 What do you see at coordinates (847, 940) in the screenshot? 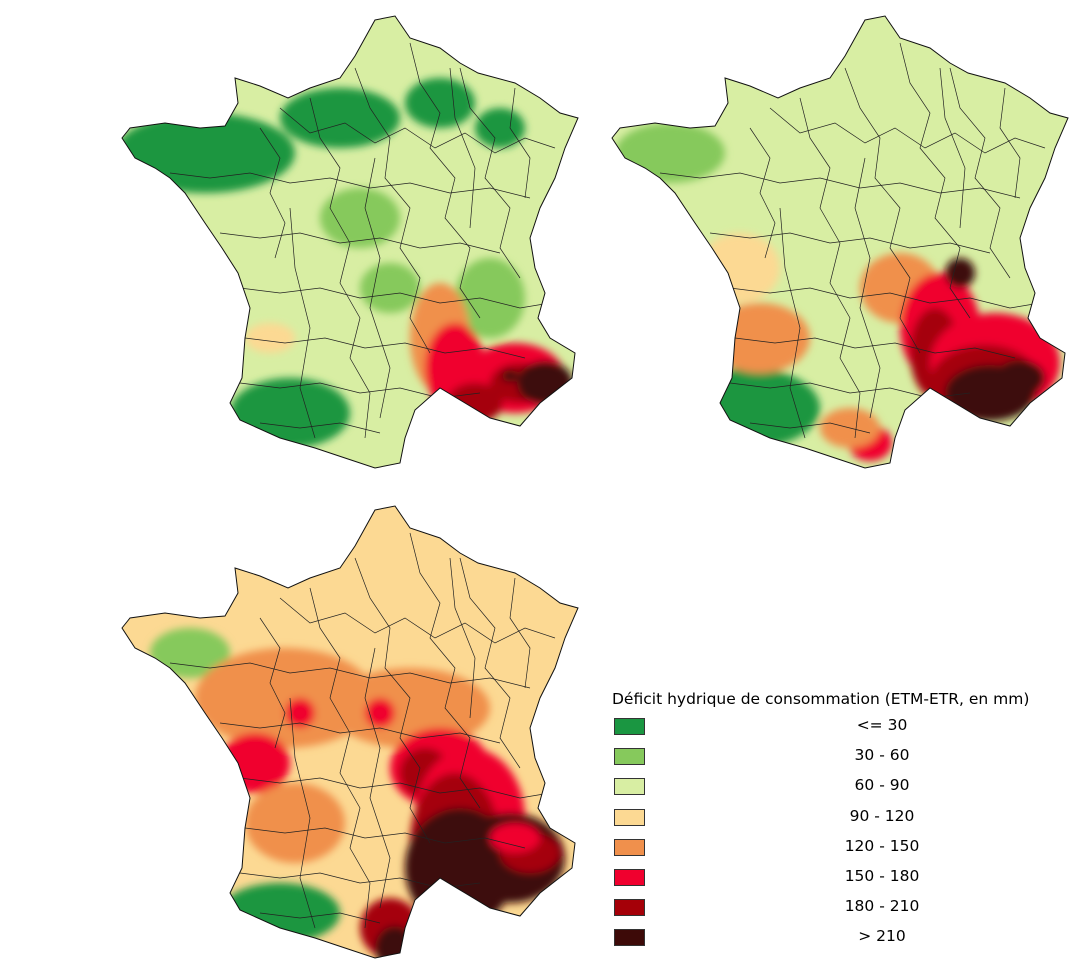
I see `legend-item: > 210` at bounding box center [847, 940].